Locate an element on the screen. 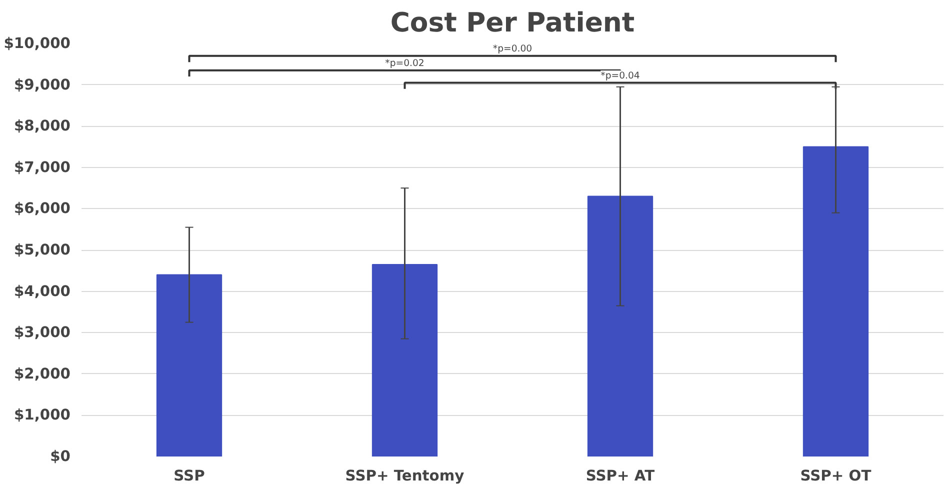 The image size is (948, 487). x-tick-label: SSP+ Tentomy is located at coordinates (405, 476).